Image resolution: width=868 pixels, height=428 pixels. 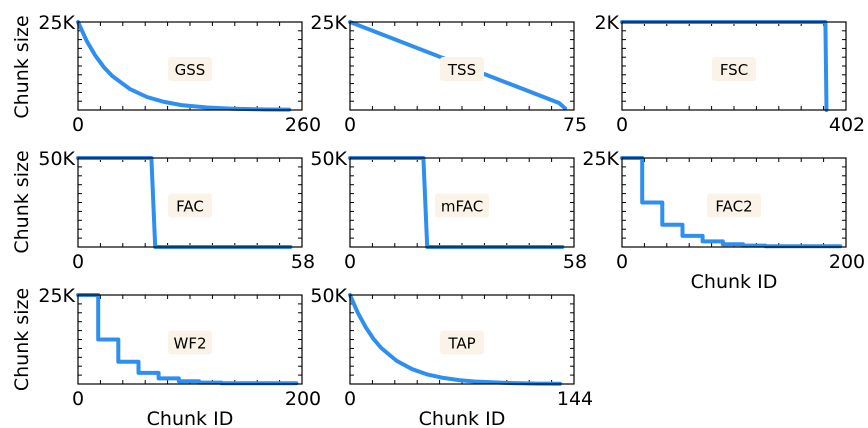 What do you see at coordinates (575, 399) in the screenshot?
I see `x-tick-label: 144` at bounding box center [575, 399].